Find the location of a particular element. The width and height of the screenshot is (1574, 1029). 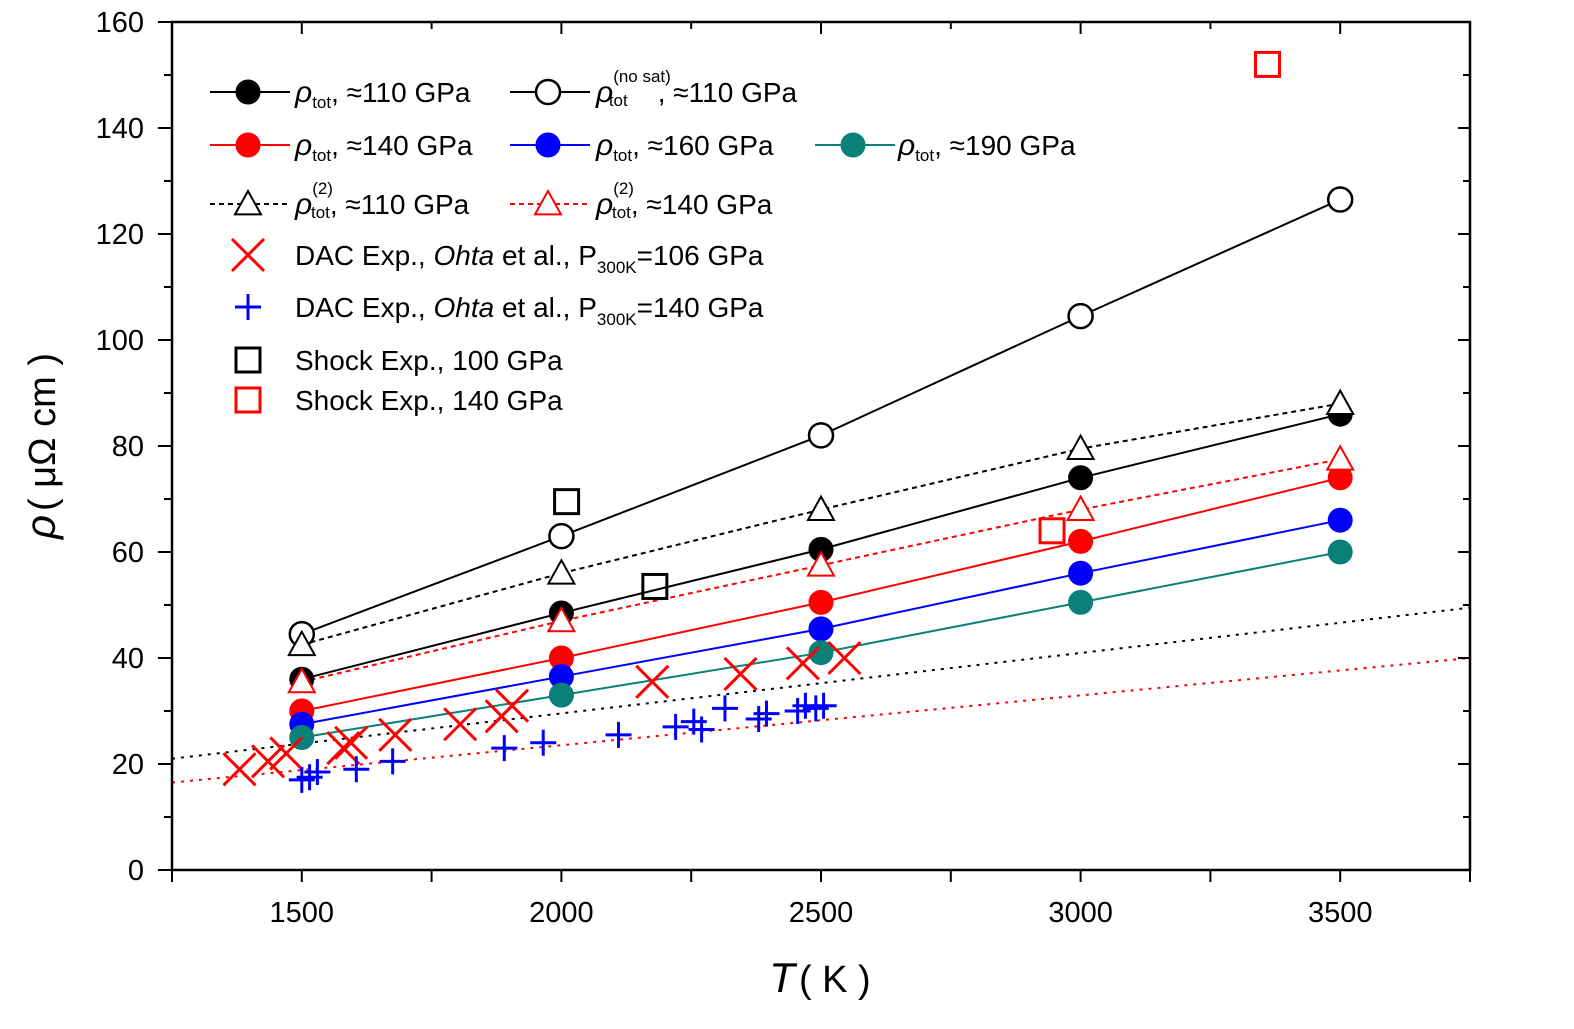

series-4-points is located at coordinates (821, 644).